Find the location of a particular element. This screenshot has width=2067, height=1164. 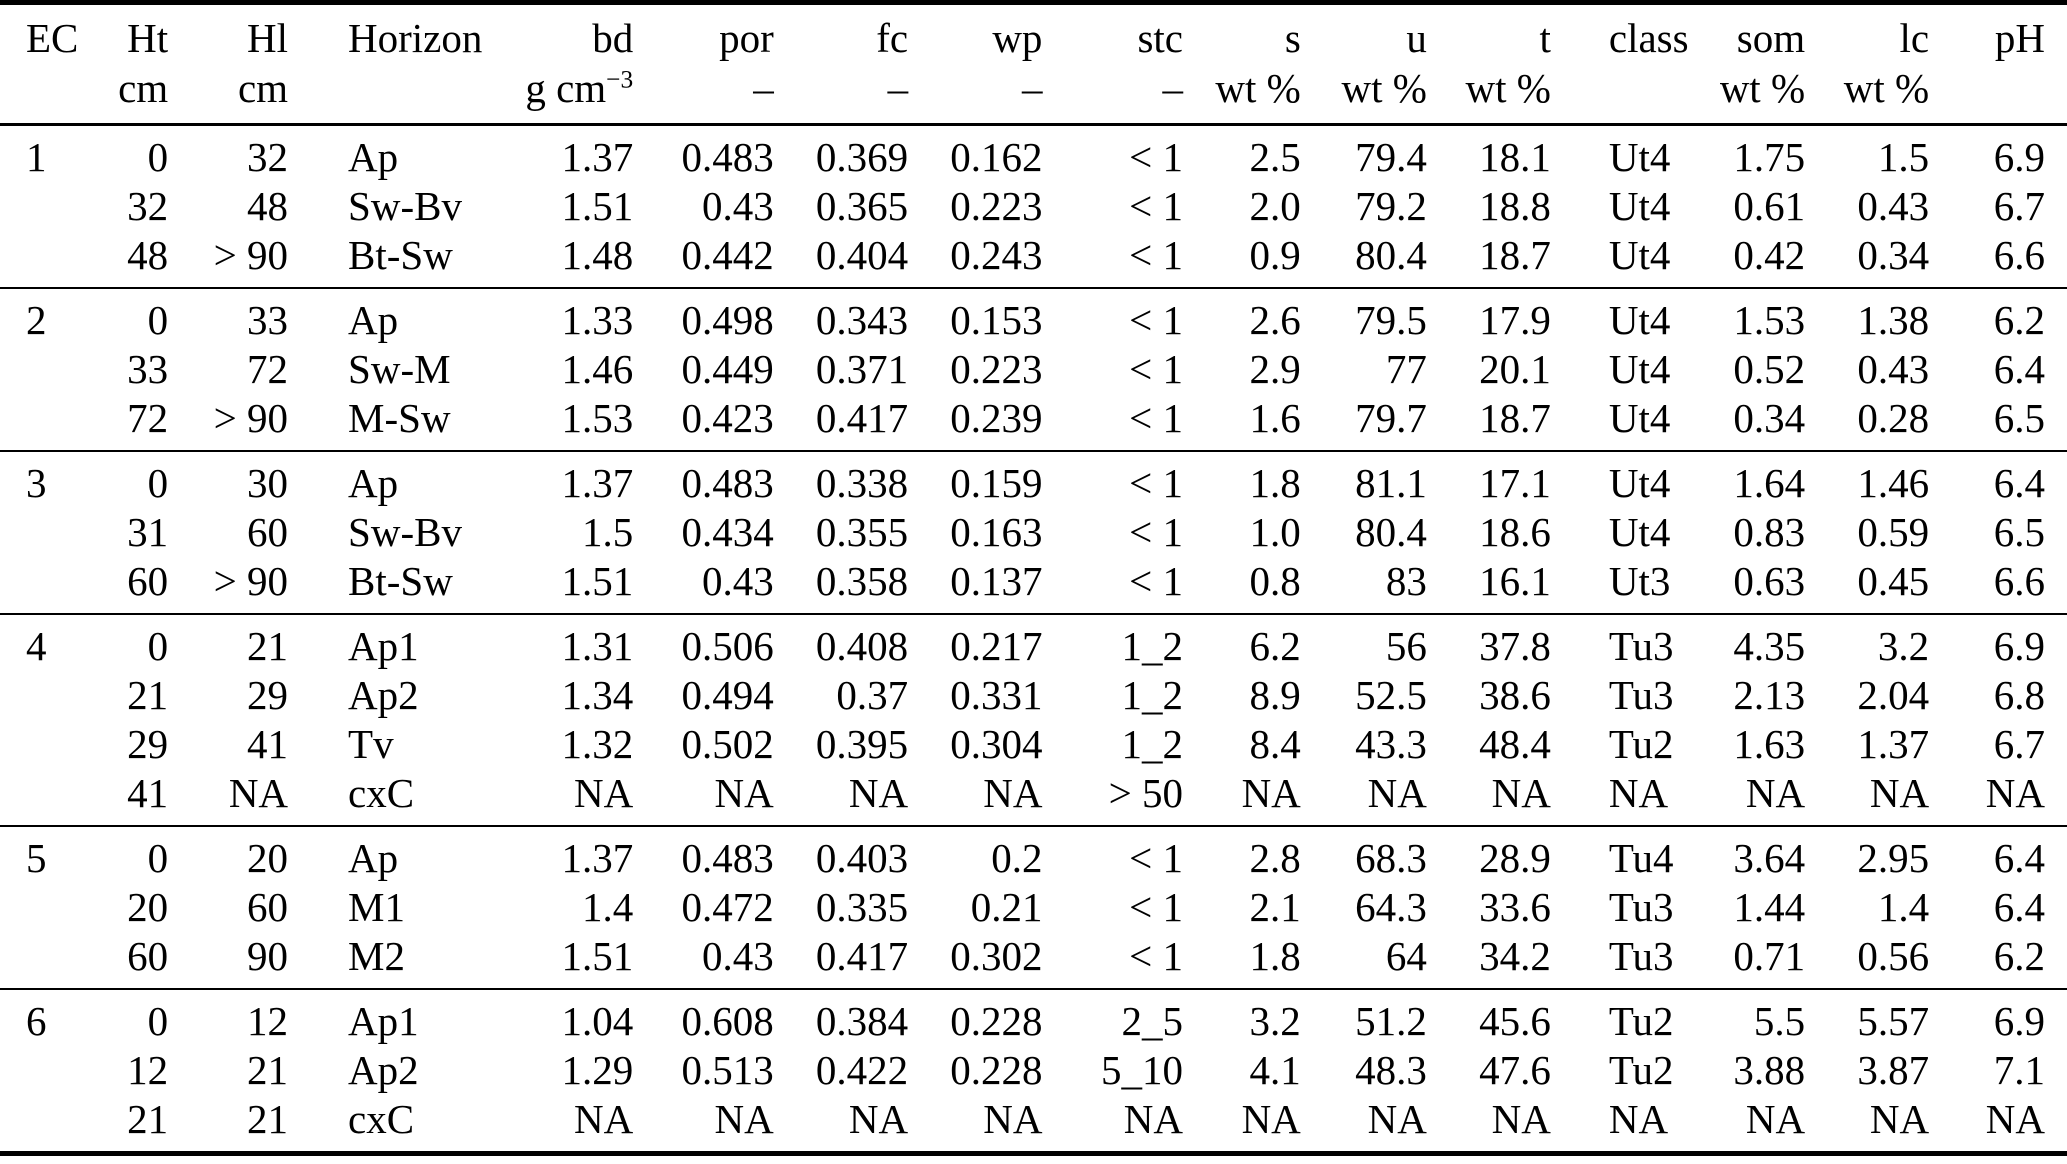

cell-ec: 3 is located at coordinates (36, 482).